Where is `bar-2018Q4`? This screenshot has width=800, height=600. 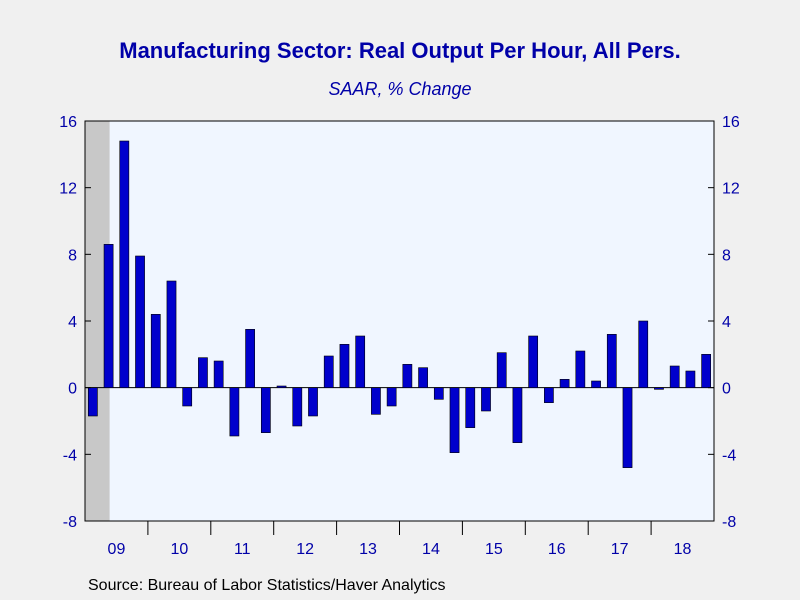 bar-2018Q4 is located at coordinates (706, 371).